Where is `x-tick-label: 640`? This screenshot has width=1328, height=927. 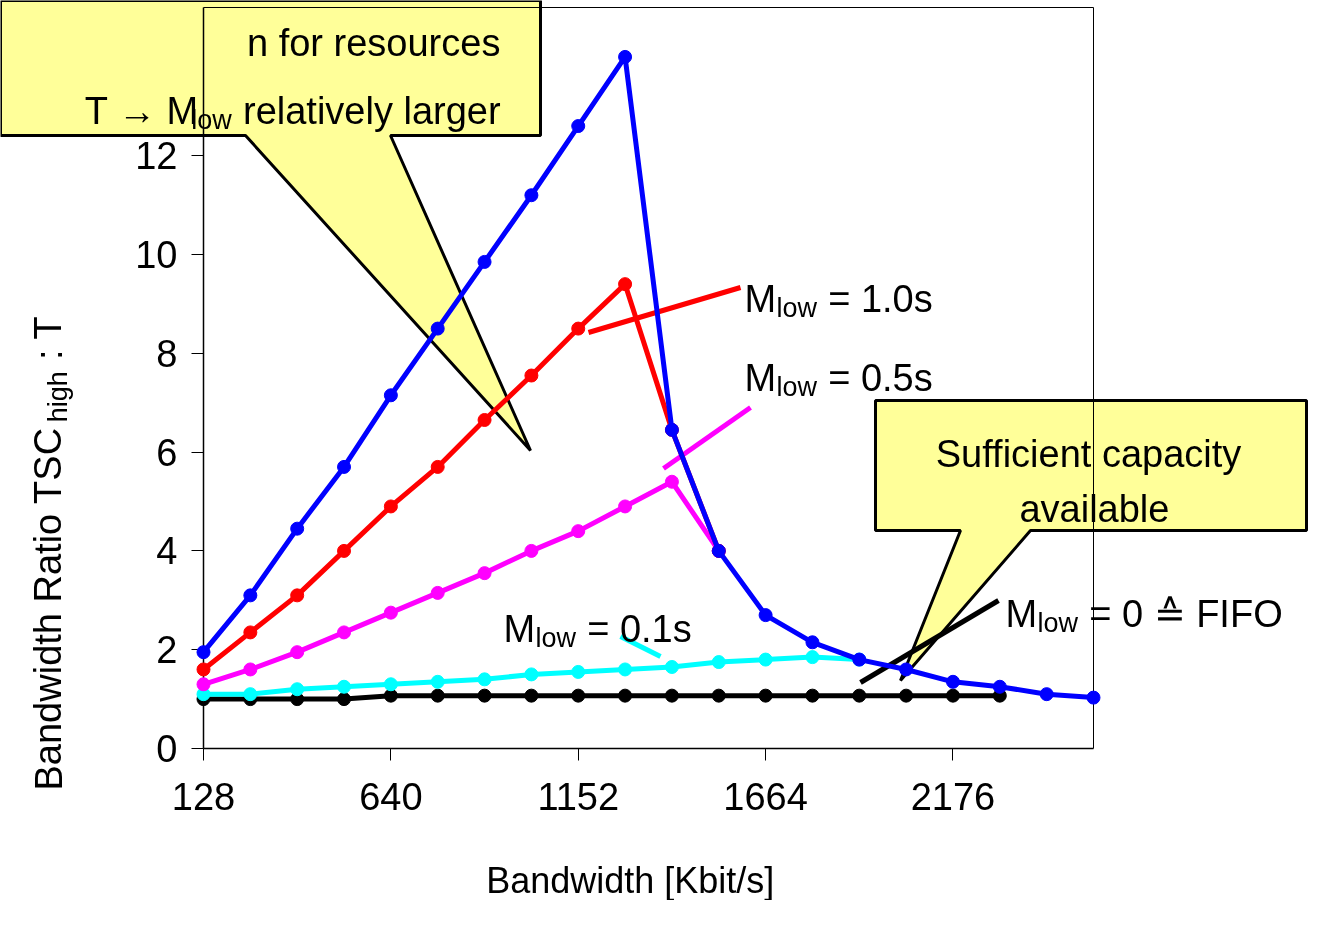 x-tick-label: 640 is located at coordinates (391, 796).